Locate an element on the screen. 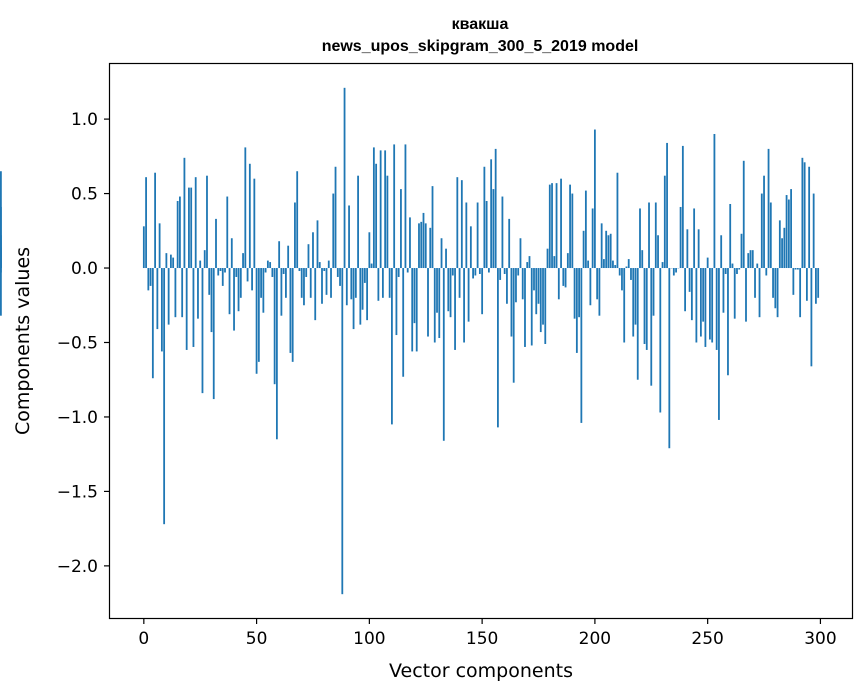  y-tick-label: −2.0 is located at coordinates (77, 567).